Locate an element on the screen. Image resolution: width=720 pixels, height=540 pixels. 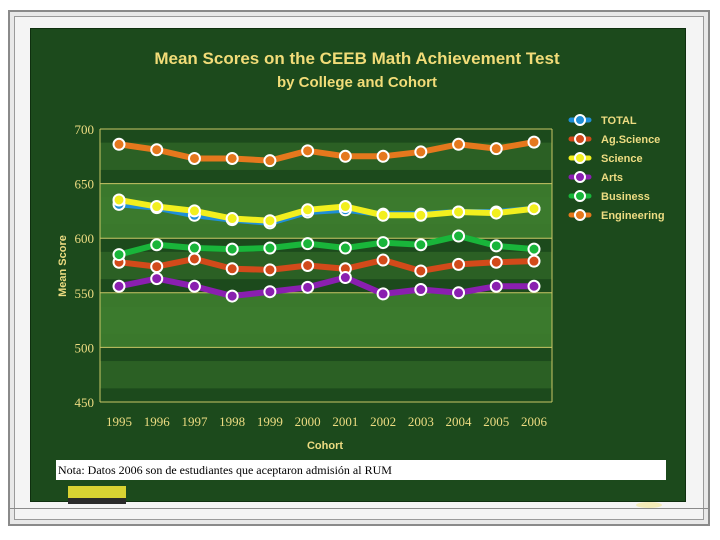
x-tick-label: 1995 is located at coordinates (119, 421).